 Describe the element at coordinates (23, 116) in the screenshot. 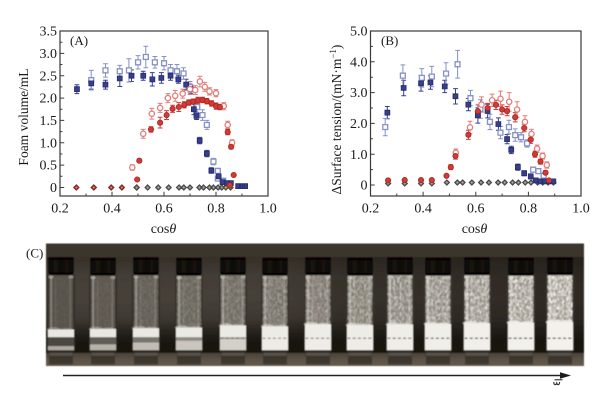

I see `svg-text: Foam volume/mL` at that location.